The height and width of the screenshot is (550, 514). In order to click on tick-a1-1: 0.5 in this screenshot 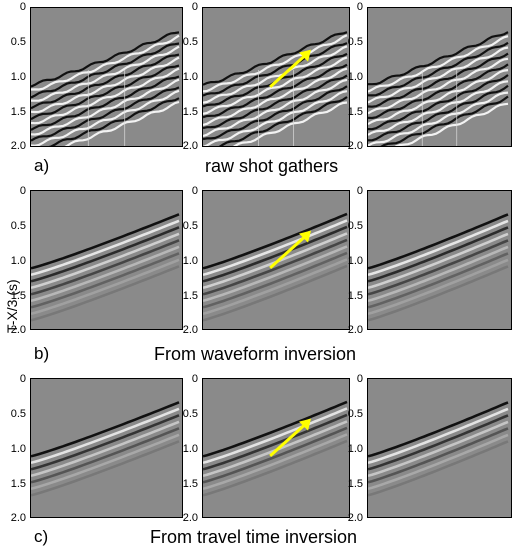, I will do `click(18, 42)`.